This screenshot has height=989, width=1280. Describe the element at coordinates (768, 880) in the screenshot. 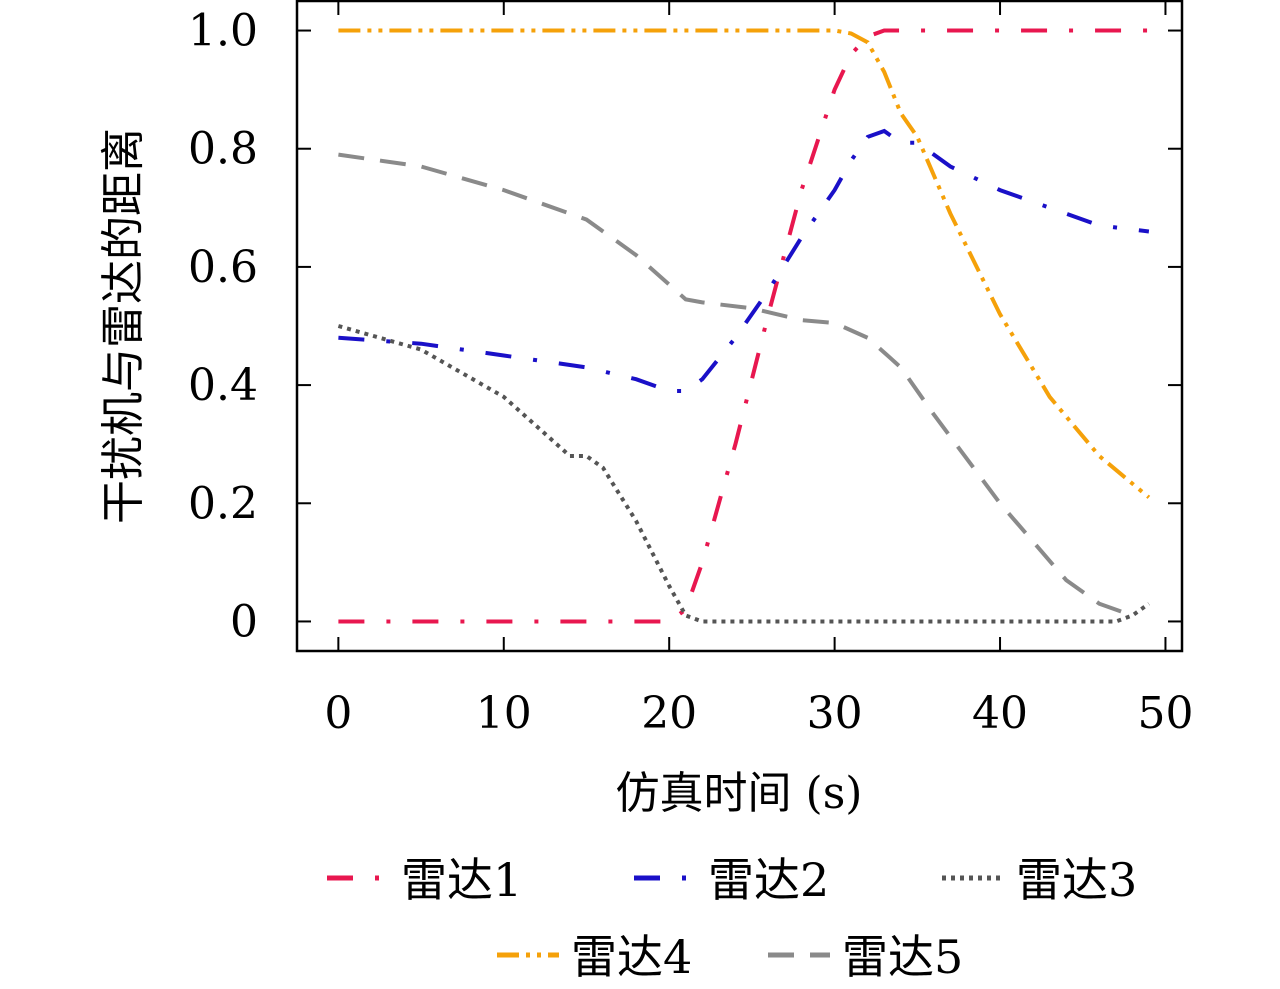

I see `legend-label-2: 雷达2` at that location.